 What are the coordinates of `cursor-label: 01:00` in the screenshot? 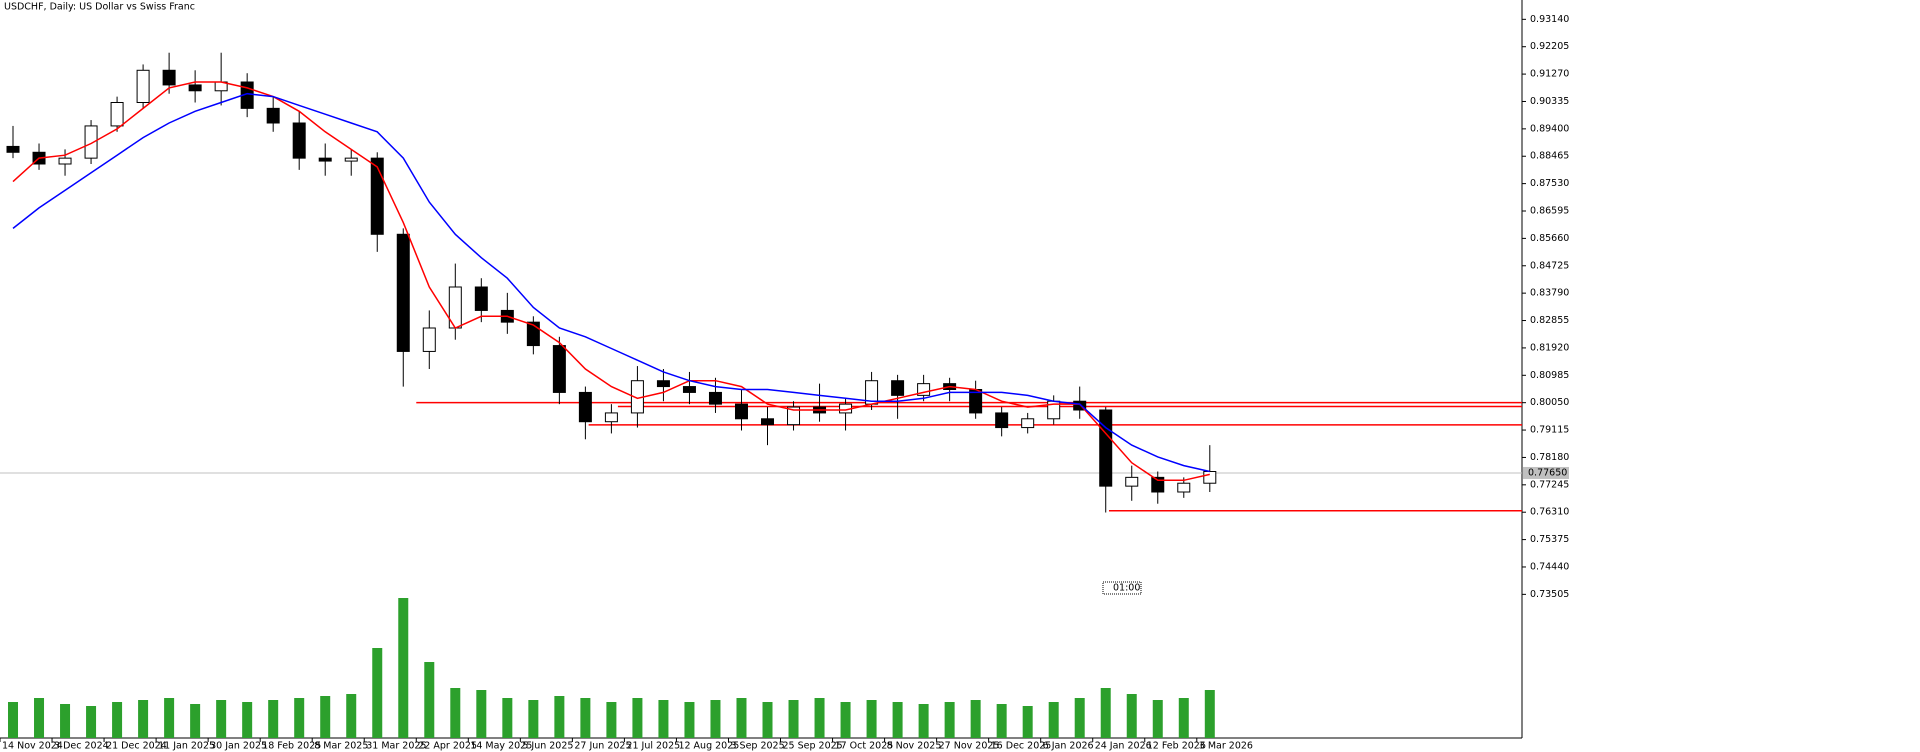 It's located at (1126, 588).